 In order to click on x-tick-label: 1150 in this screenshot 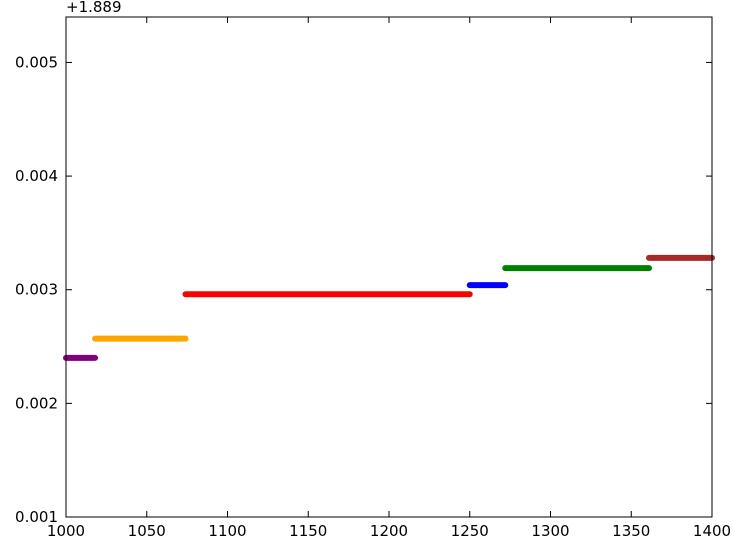, I will do `click(308, 531)`.